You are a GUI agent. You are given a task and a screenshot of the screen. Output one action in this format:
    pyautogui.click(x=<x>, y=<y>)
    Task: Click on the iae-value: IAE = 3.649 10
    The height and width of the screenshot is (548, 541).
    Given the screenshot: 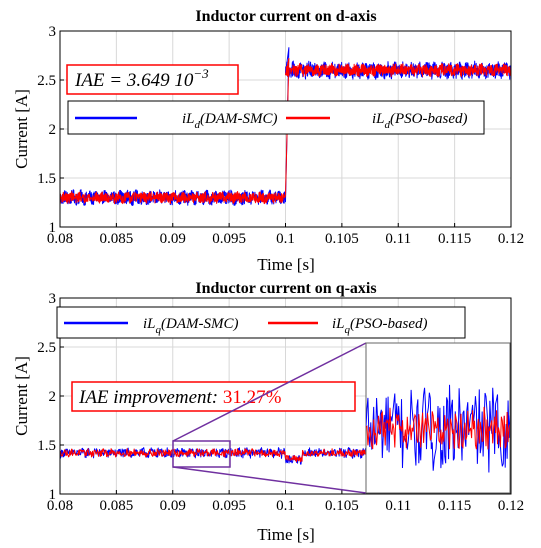 What is the action you would take?
    pyautogui.click(x=134, y=80)
    